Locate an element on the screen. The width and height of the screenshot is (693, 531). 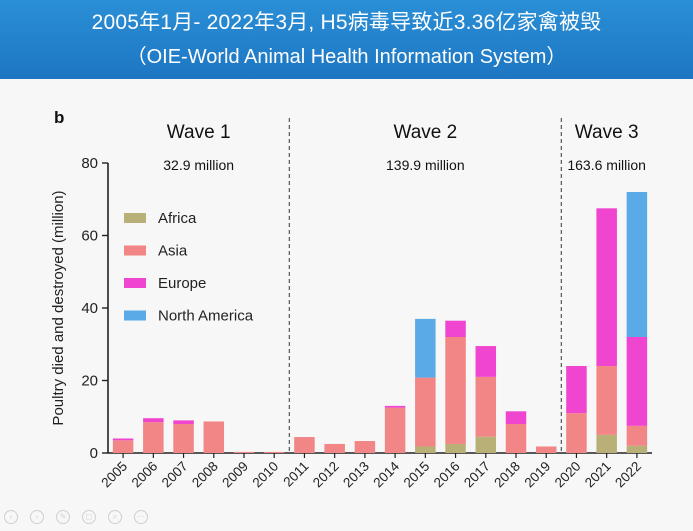
legend-label: Europe is located at coordinates (182, 283).